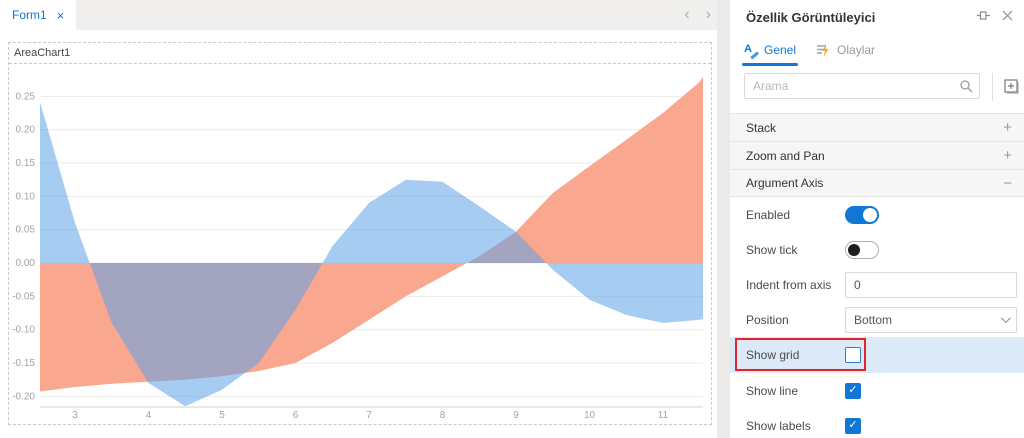 The width and height of the screenshot is (1024, 438). Describe the element at coordinates (983, 15) in the screenshot. I see `pin-icon` at that location.